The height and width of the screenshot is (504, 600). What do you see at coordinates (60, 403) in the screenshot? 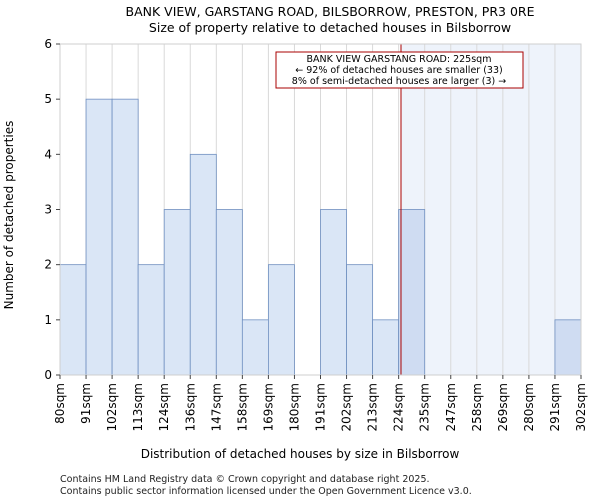
I see `x-tick-label: 80sqm` at bounding box center [60, 403].